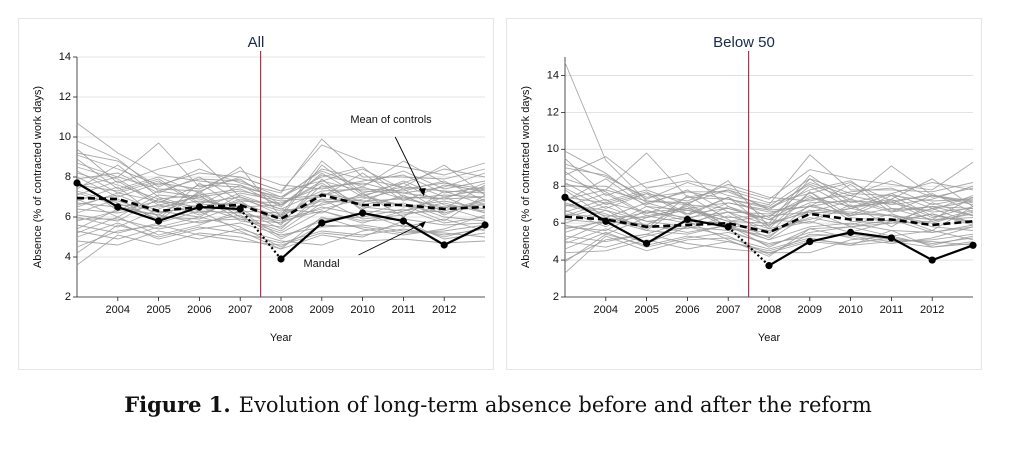 The image size is (1024, 461). What do you see at coordinates (321, 264) in the screenshot?
I see `annotation-mandal: Mandal` at bounding box center [321, 264].